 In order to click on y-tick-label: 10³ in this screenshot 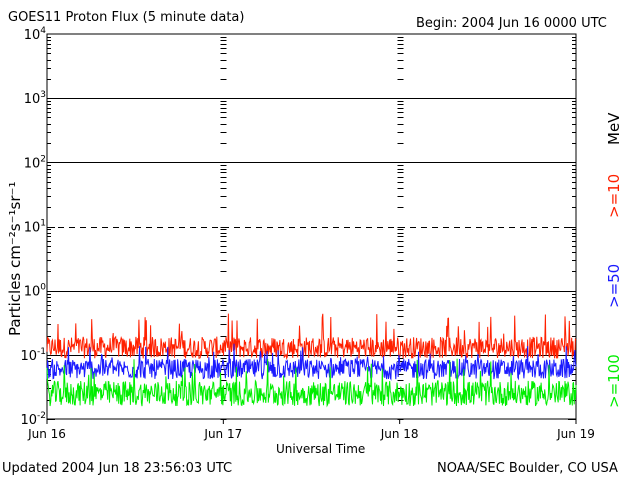, I will do `click(35, 98)`.